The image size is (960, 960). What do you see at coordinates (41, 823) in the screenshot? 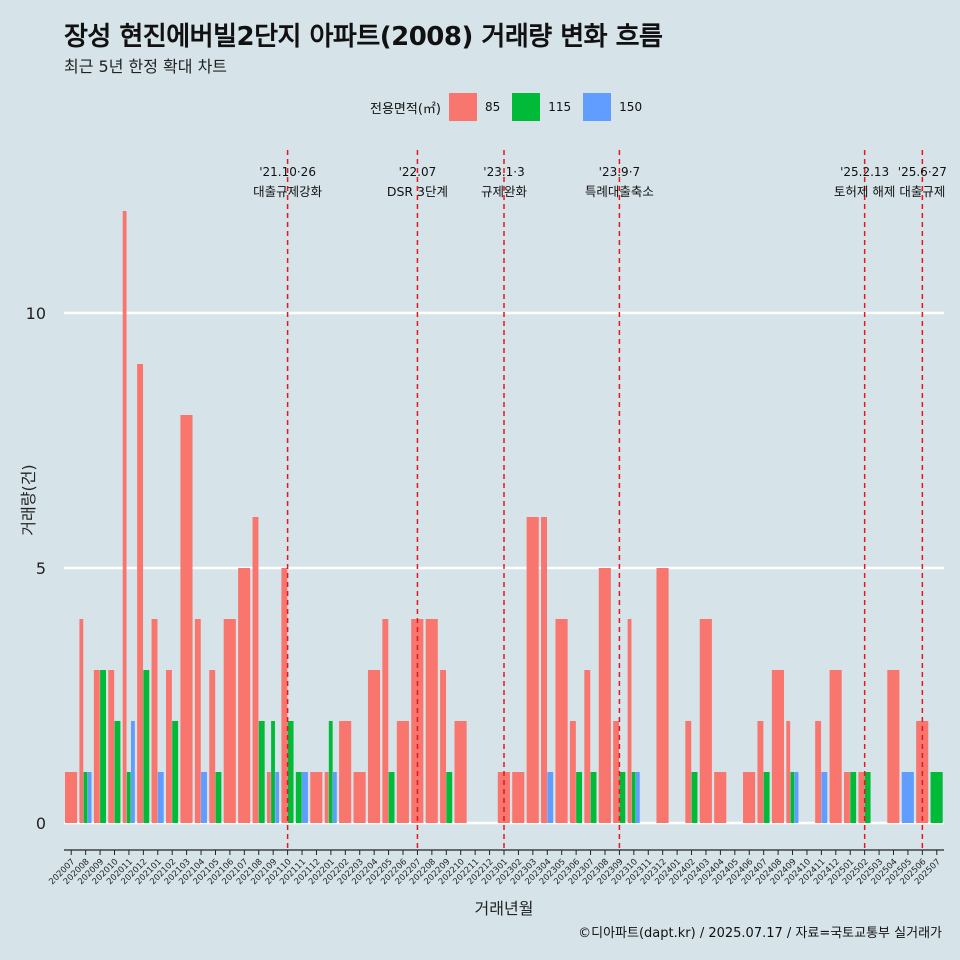
I see `y-tick-label: 0` at bounding box center [41, 823].